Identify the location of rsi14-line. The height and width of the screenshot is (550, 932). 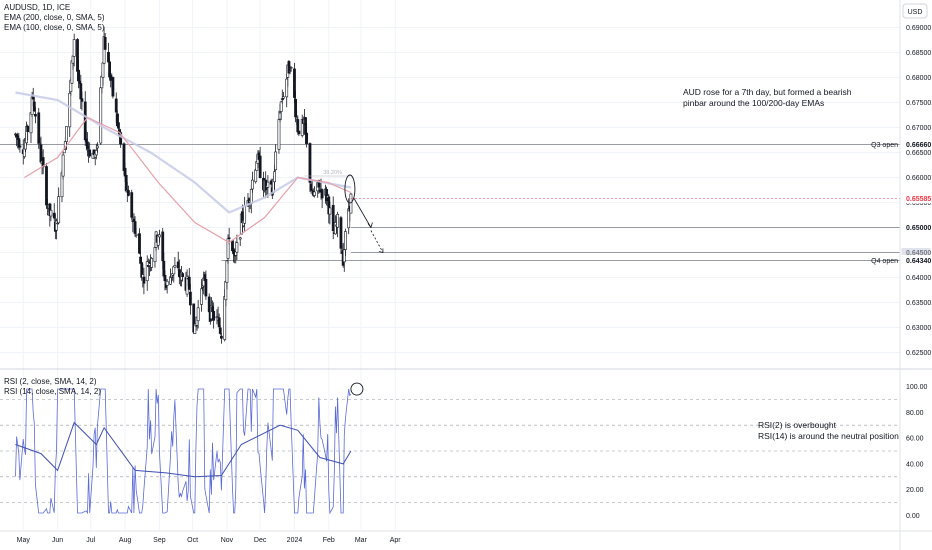
(183, 449).